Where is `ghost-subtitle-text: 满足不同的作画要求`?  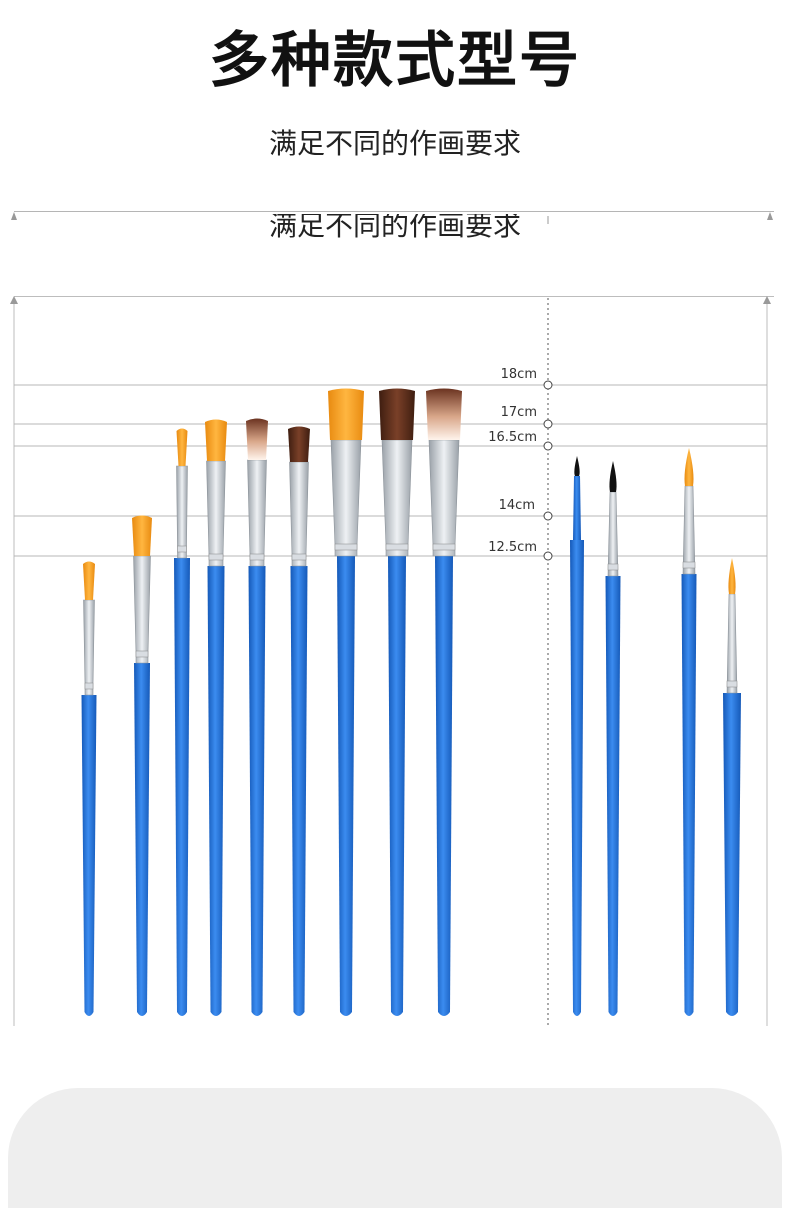
ghost-subtitle-text: 满足不同的作画要求 is located at coordinates (394, 226).